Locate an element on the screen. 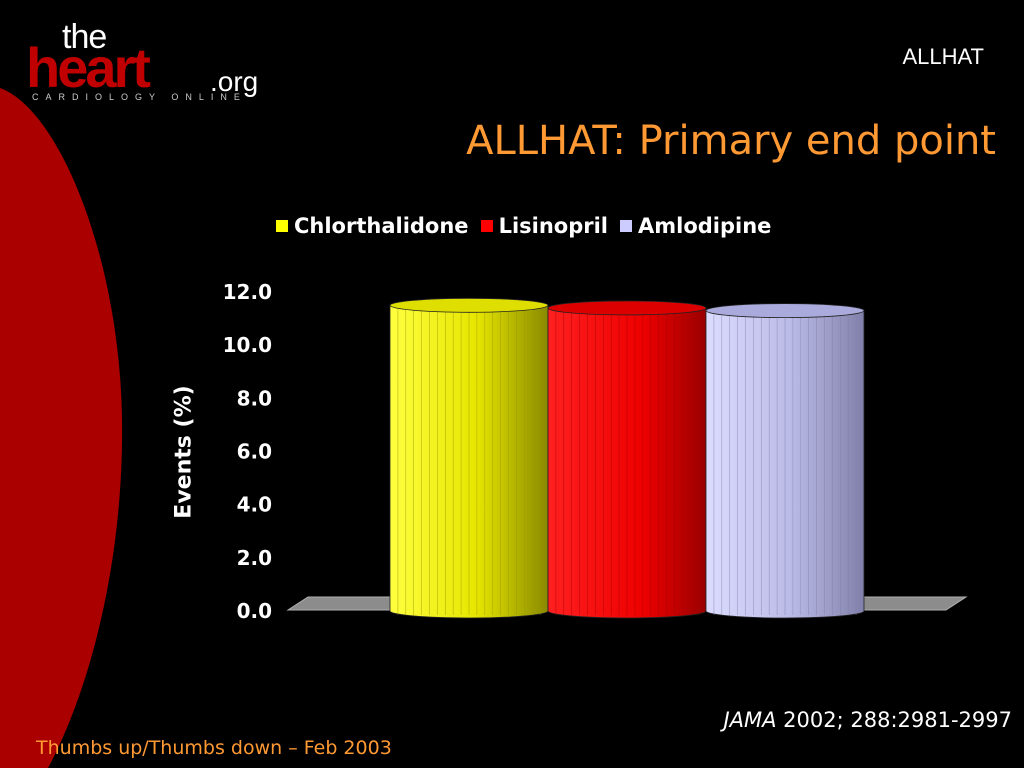  citation: JAMA 2002; 288:2981-2997 is located at coordinates (867, 720).